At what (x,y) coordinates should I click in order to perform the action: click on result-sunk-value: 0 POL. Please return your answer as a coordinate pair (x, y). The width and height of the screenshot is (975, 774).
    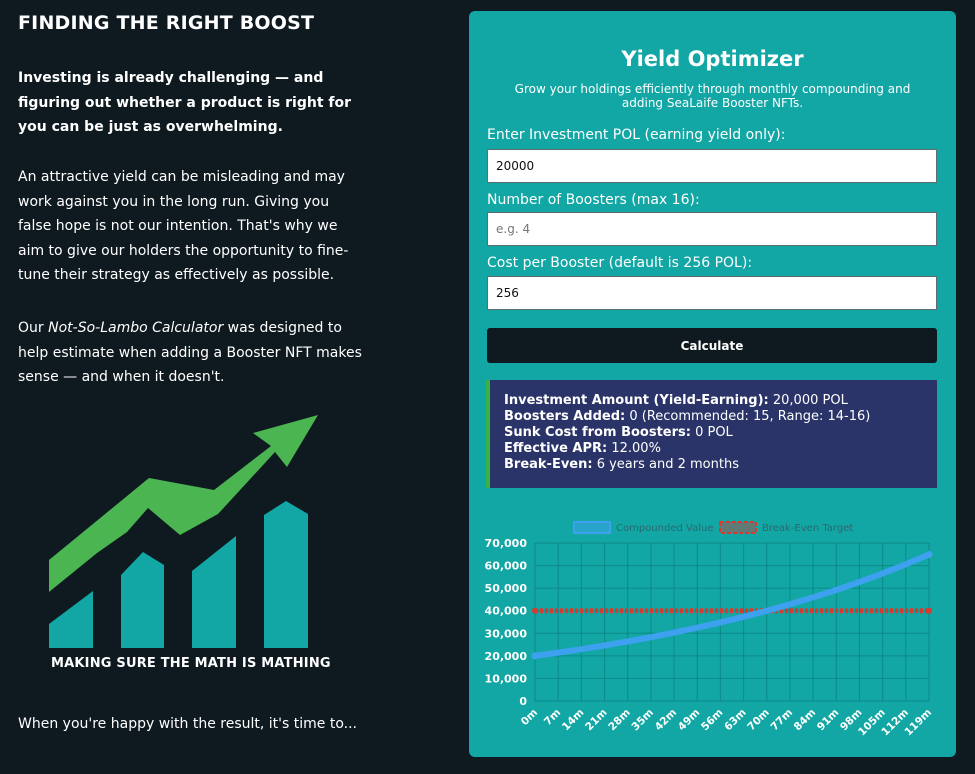
    Looking at the image, I should click on (711, 432).